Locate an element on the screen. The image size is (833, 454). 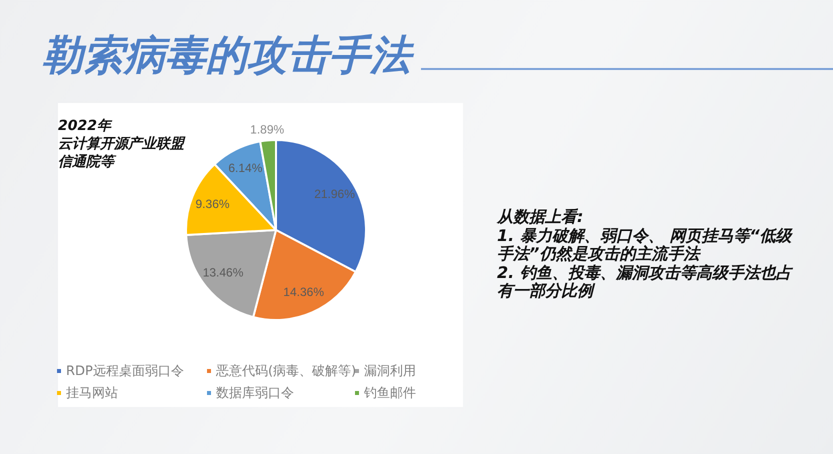
text: 2. 钓鱼、投毒、漏洞攻击等高级手法也占有一部分比例 is located at coordinates (645, 281).